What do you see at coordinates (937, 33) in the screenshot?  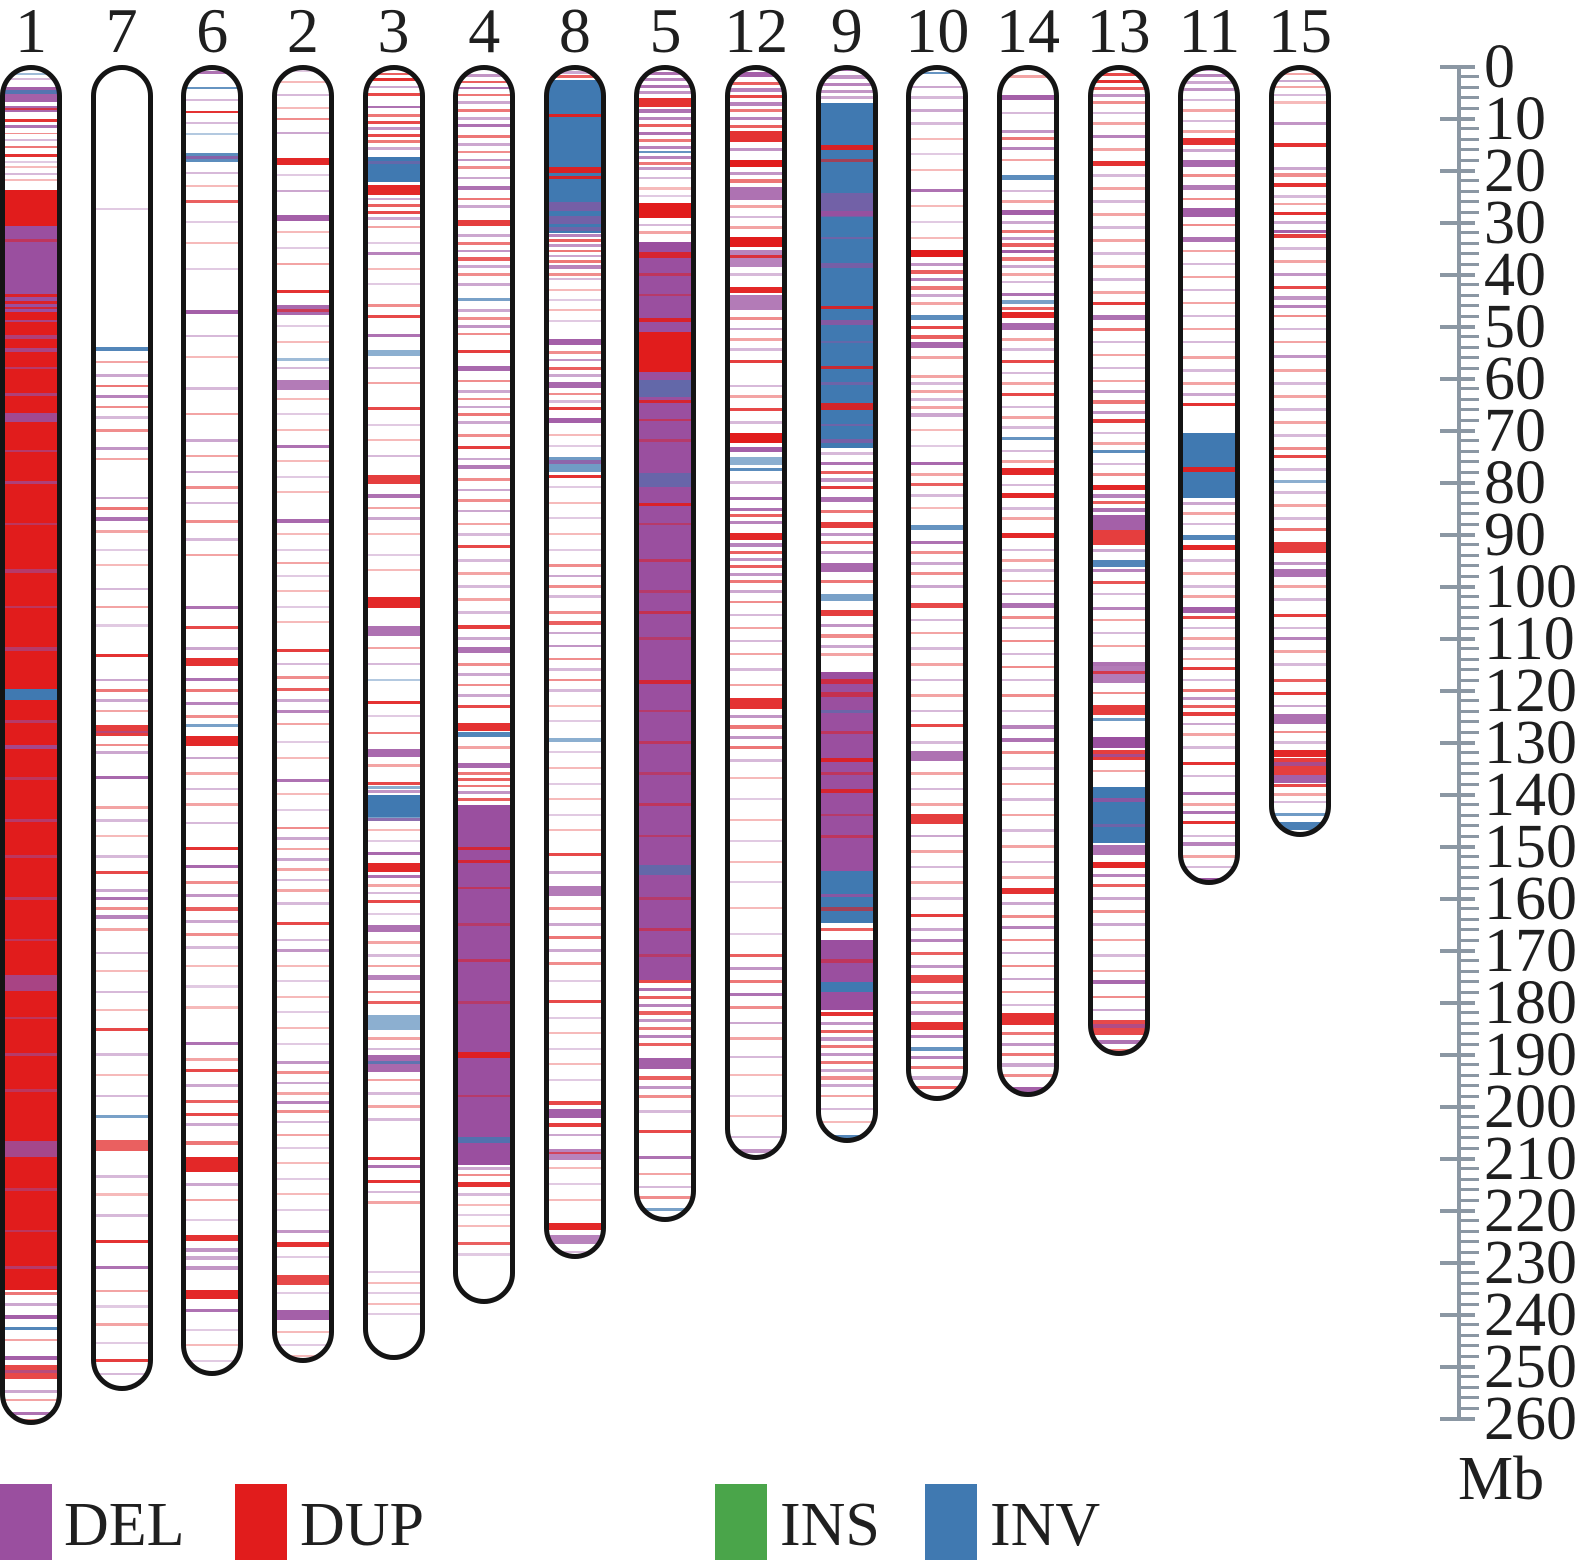 I see `chromosome-label-10: 10` at bounding box center [937, 33].